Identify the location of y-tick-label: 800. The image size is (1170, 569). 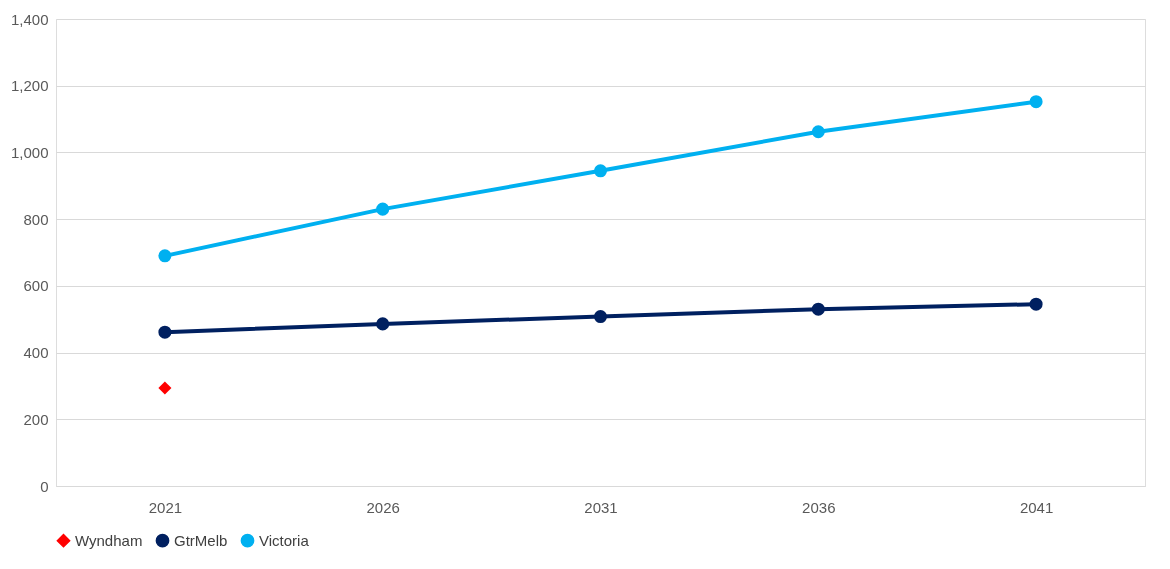
(36, 219).